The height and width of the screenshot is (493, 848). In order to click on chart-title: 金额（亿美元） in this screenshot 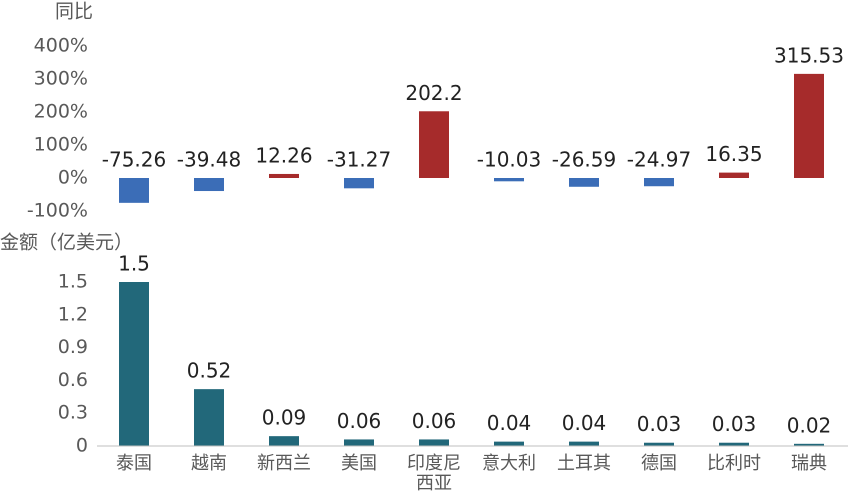, I will do `click(66, 243)`.